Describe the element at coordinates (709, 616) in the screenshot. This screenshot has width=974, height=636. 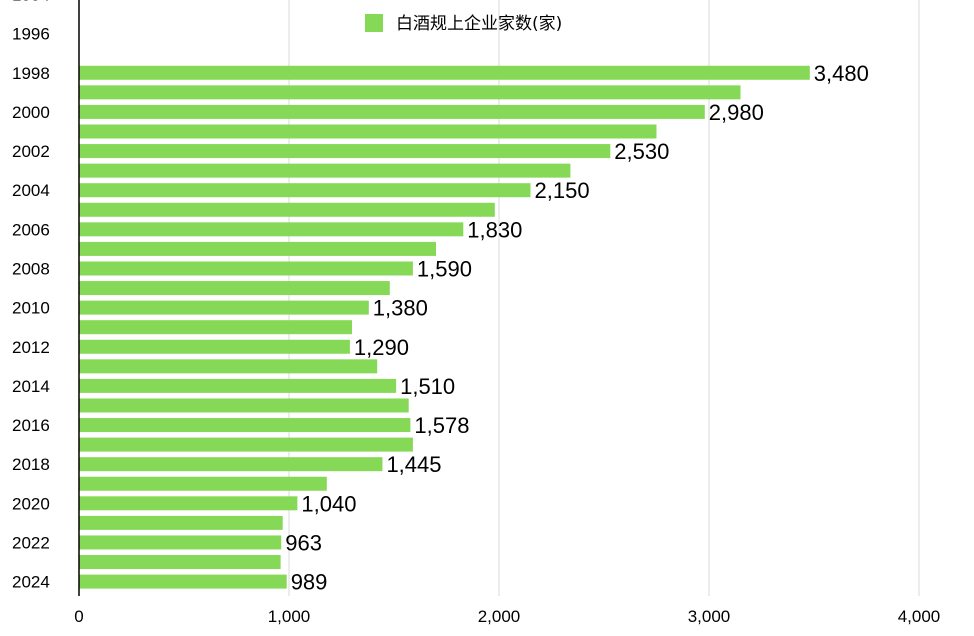
I see `x-tick-label: 3,000` at that location.